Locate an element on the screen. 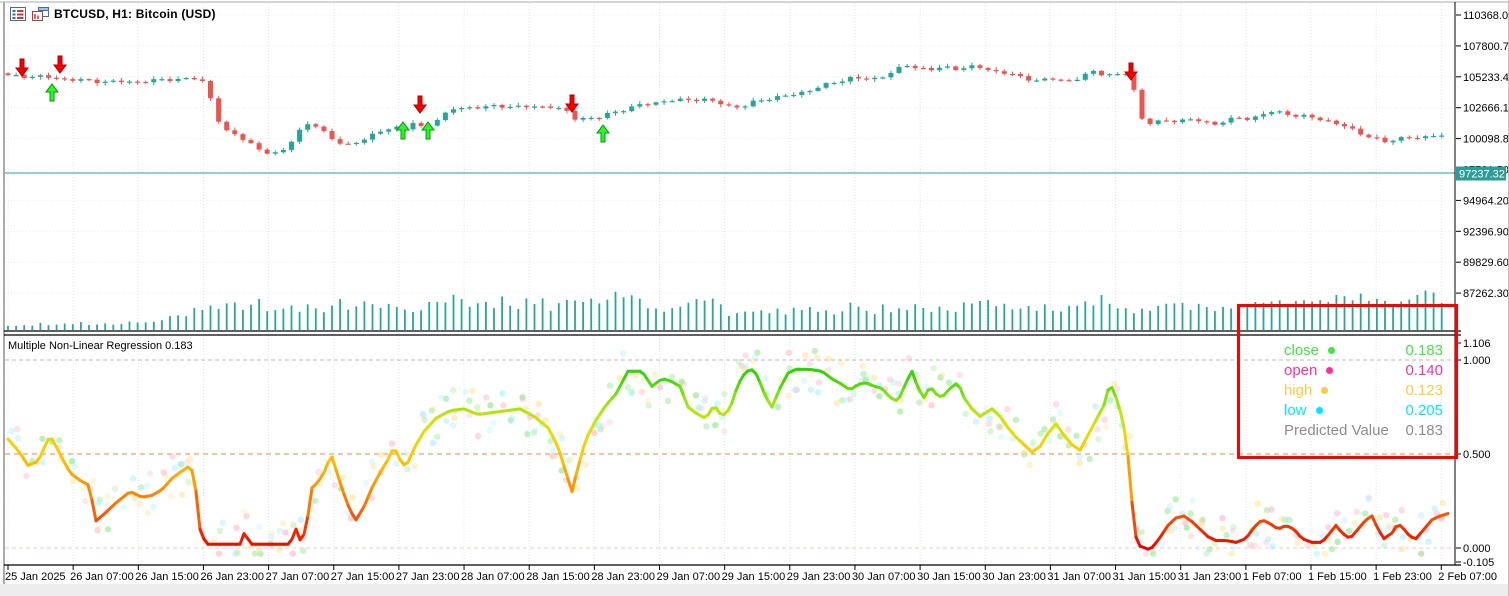 Image resolution: width=1509 pixels, height=596 pixels. legend-label: Predicted Value is located at coordinates (1336, 430).